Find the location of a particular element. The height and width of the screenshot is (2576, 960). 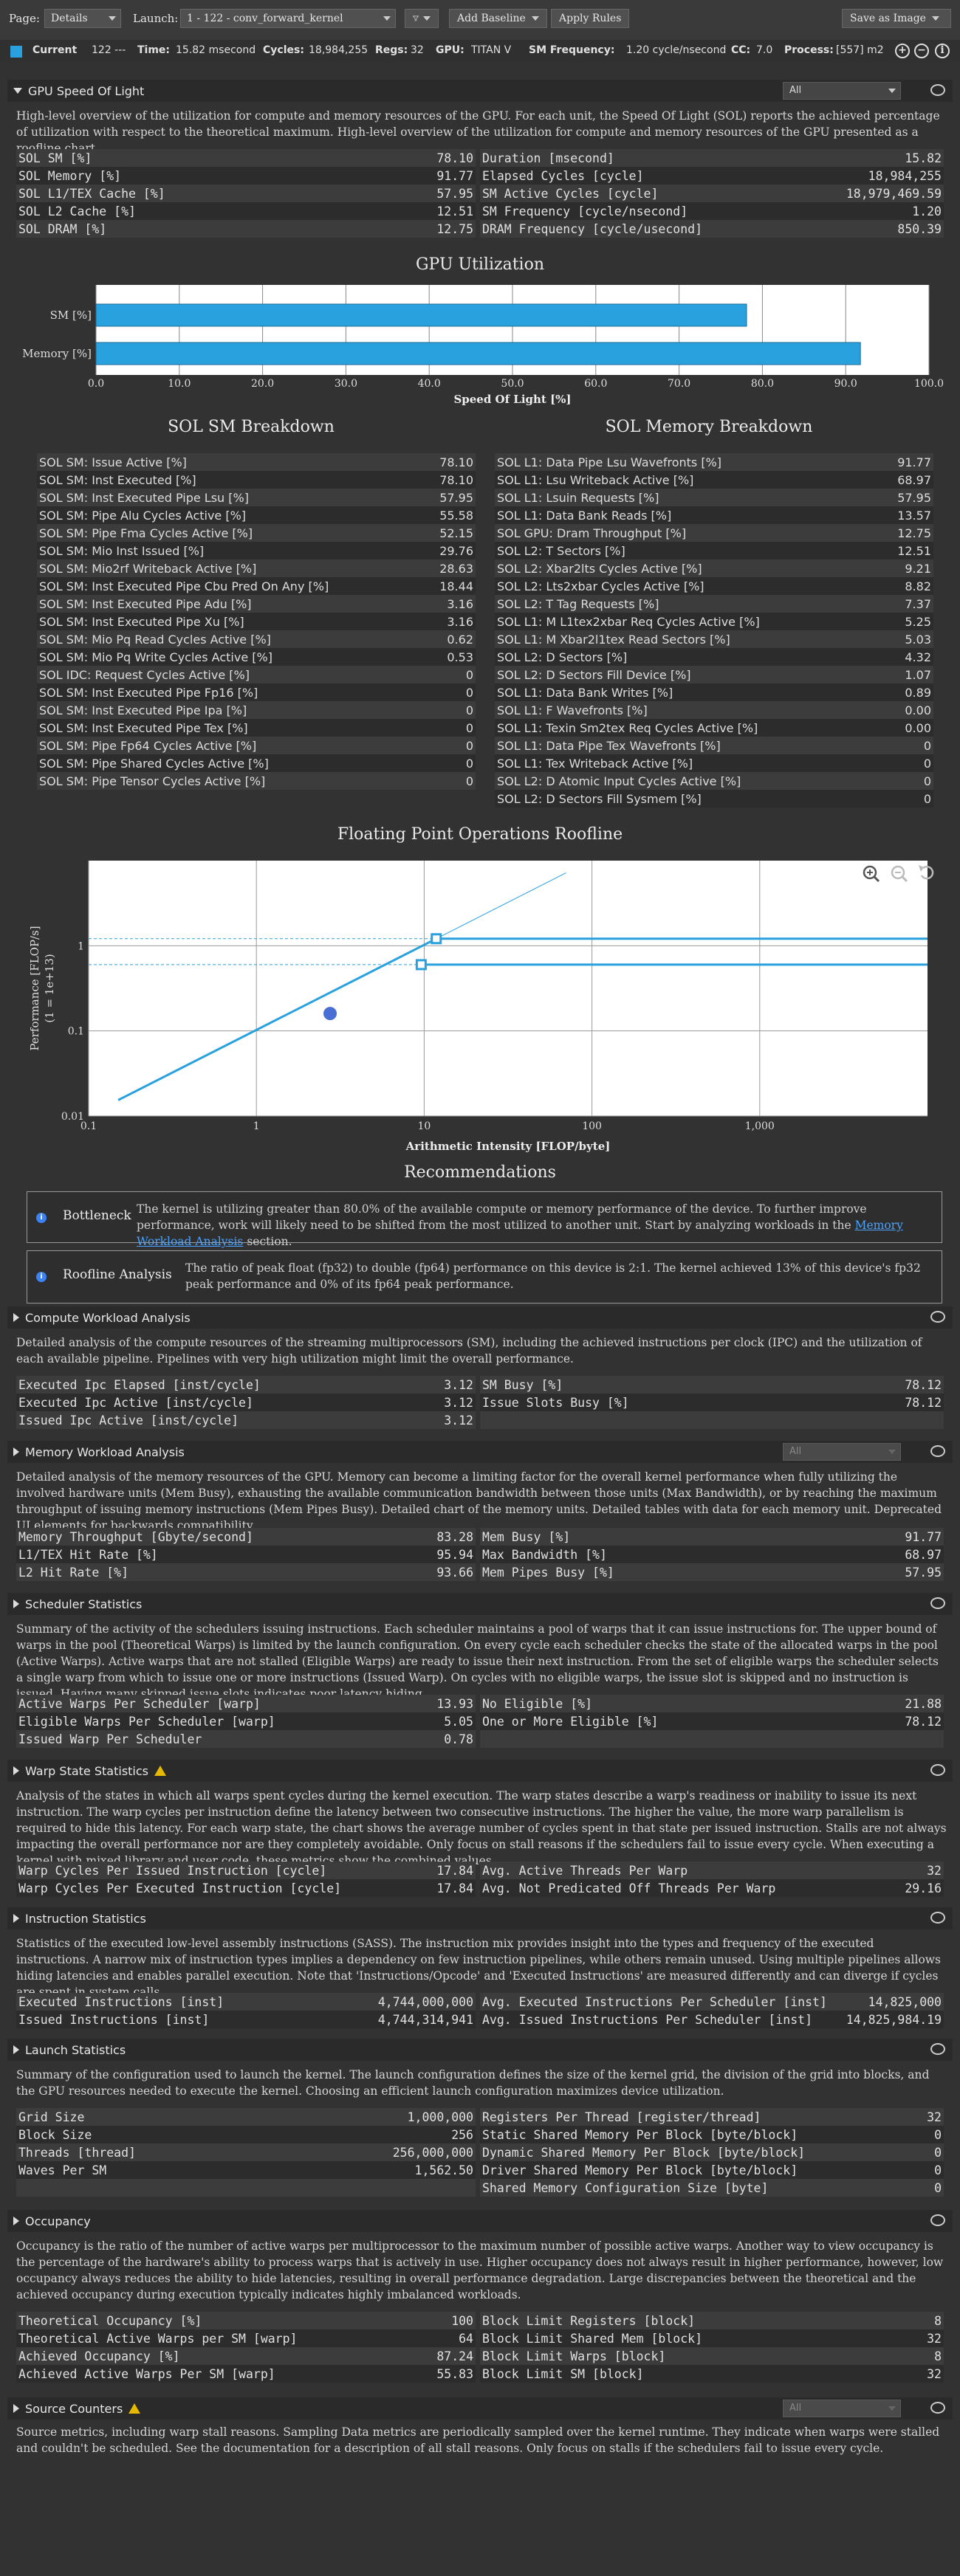

add-baseline-button: Add Baseline is located at coordinates (498, 18).